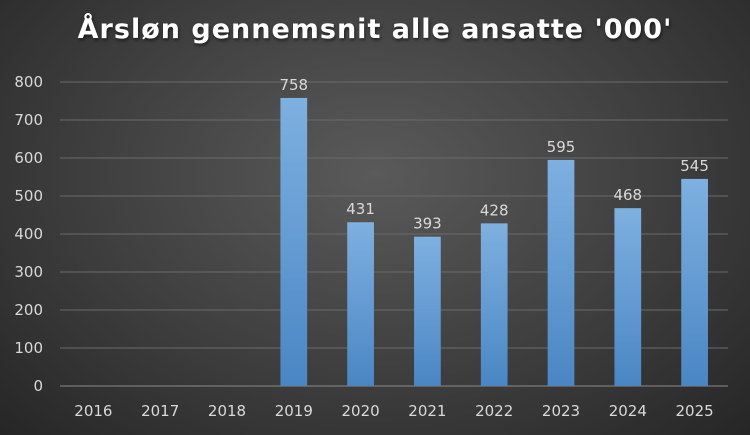  Describe the element at coordinates (427, 224) in the screenshot. I see `data-label-2021: 393` at that location.